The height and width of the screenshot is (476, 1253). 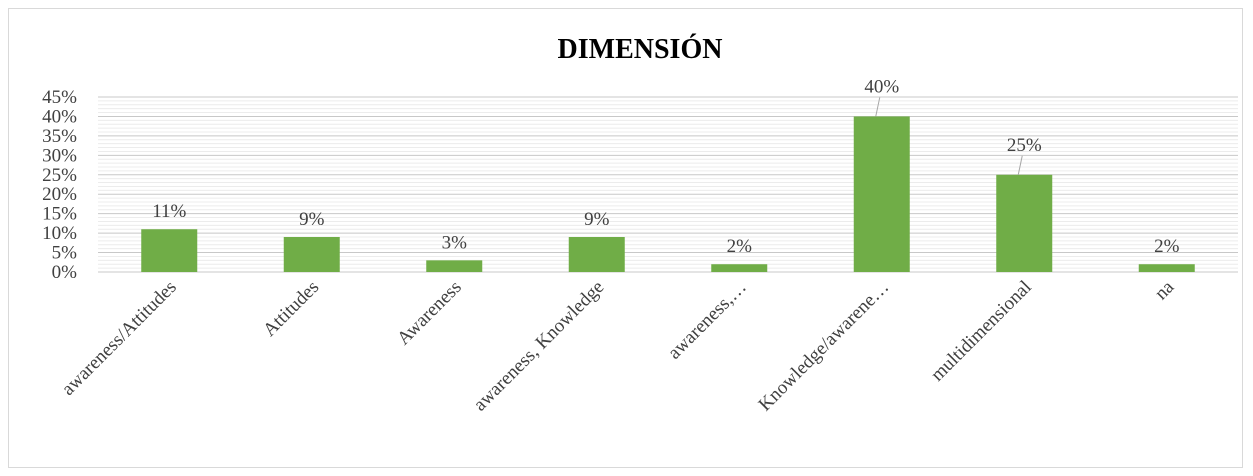 What do you see at coordinates (59, 175) in the screenshot?
I see `y-tick-label: 25%` at bounding box center [59, 175].